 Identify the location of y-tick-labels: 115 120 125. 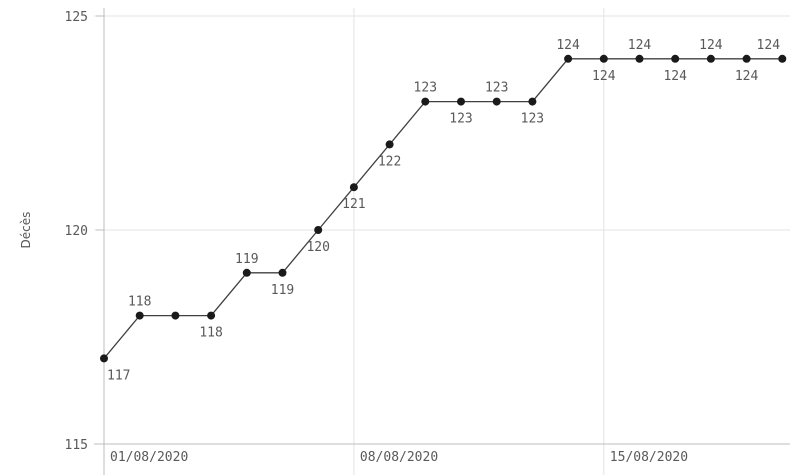
(76, 231).